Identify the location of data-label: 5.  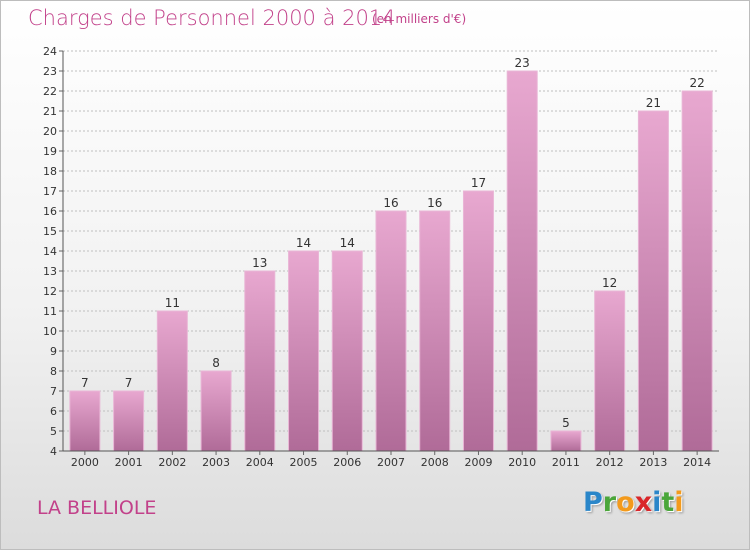
(566, 423).